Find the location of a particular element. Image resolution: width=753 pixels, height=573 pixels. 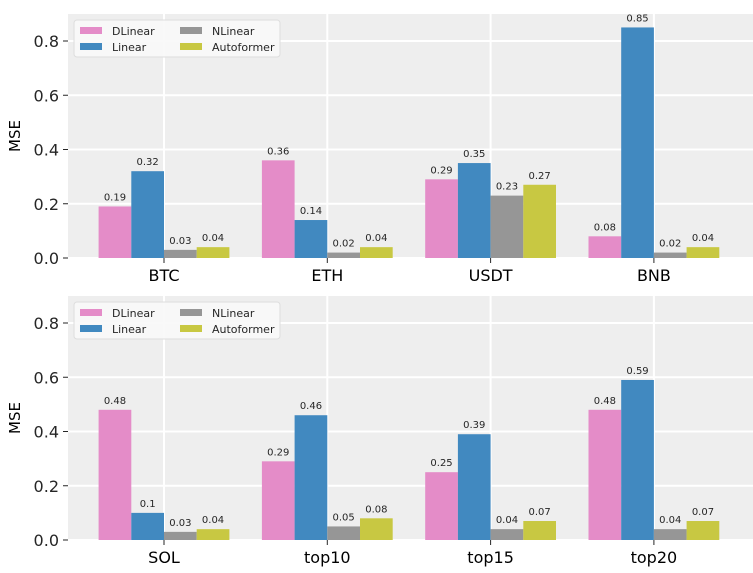

x-tick-label: BTC is located at coordinates (164, 275).